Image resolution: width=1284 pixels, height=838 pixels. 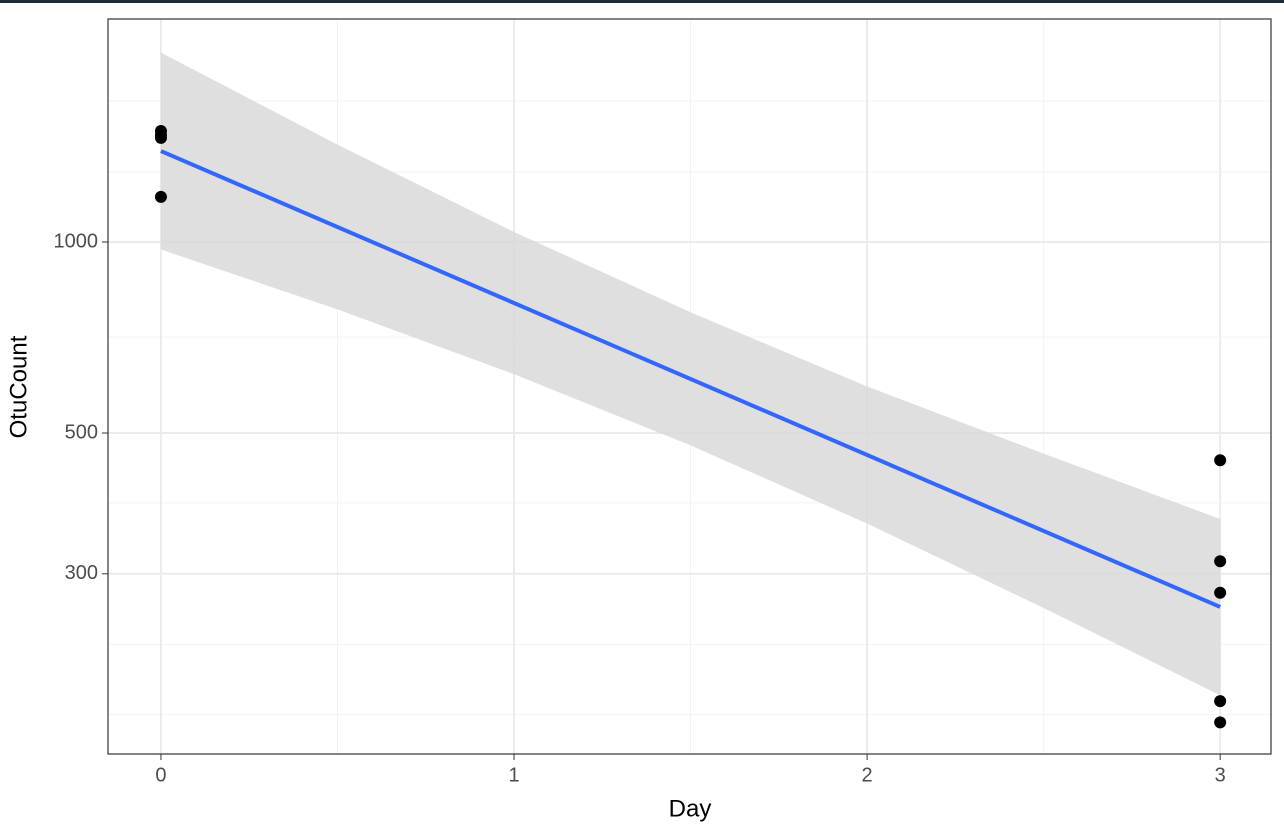 I want to click on x-tick-label: 0, so click(x=160, y=775).